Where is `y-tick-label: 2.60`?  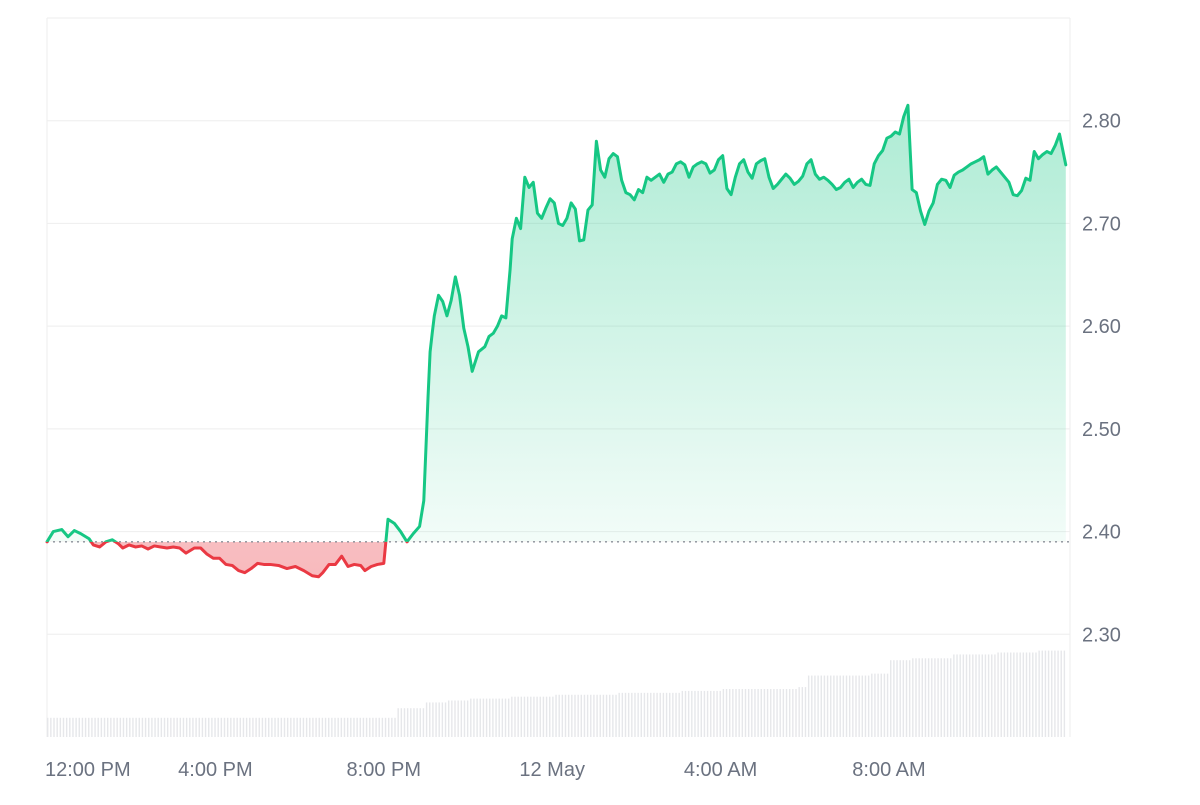
y-tick-label: 2.60 is located at coordinates (1101, 327).